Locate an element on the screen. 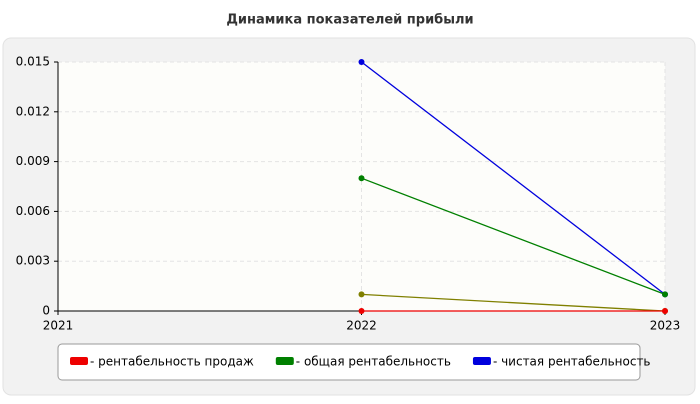  legend is located at coordinates (349, 362).